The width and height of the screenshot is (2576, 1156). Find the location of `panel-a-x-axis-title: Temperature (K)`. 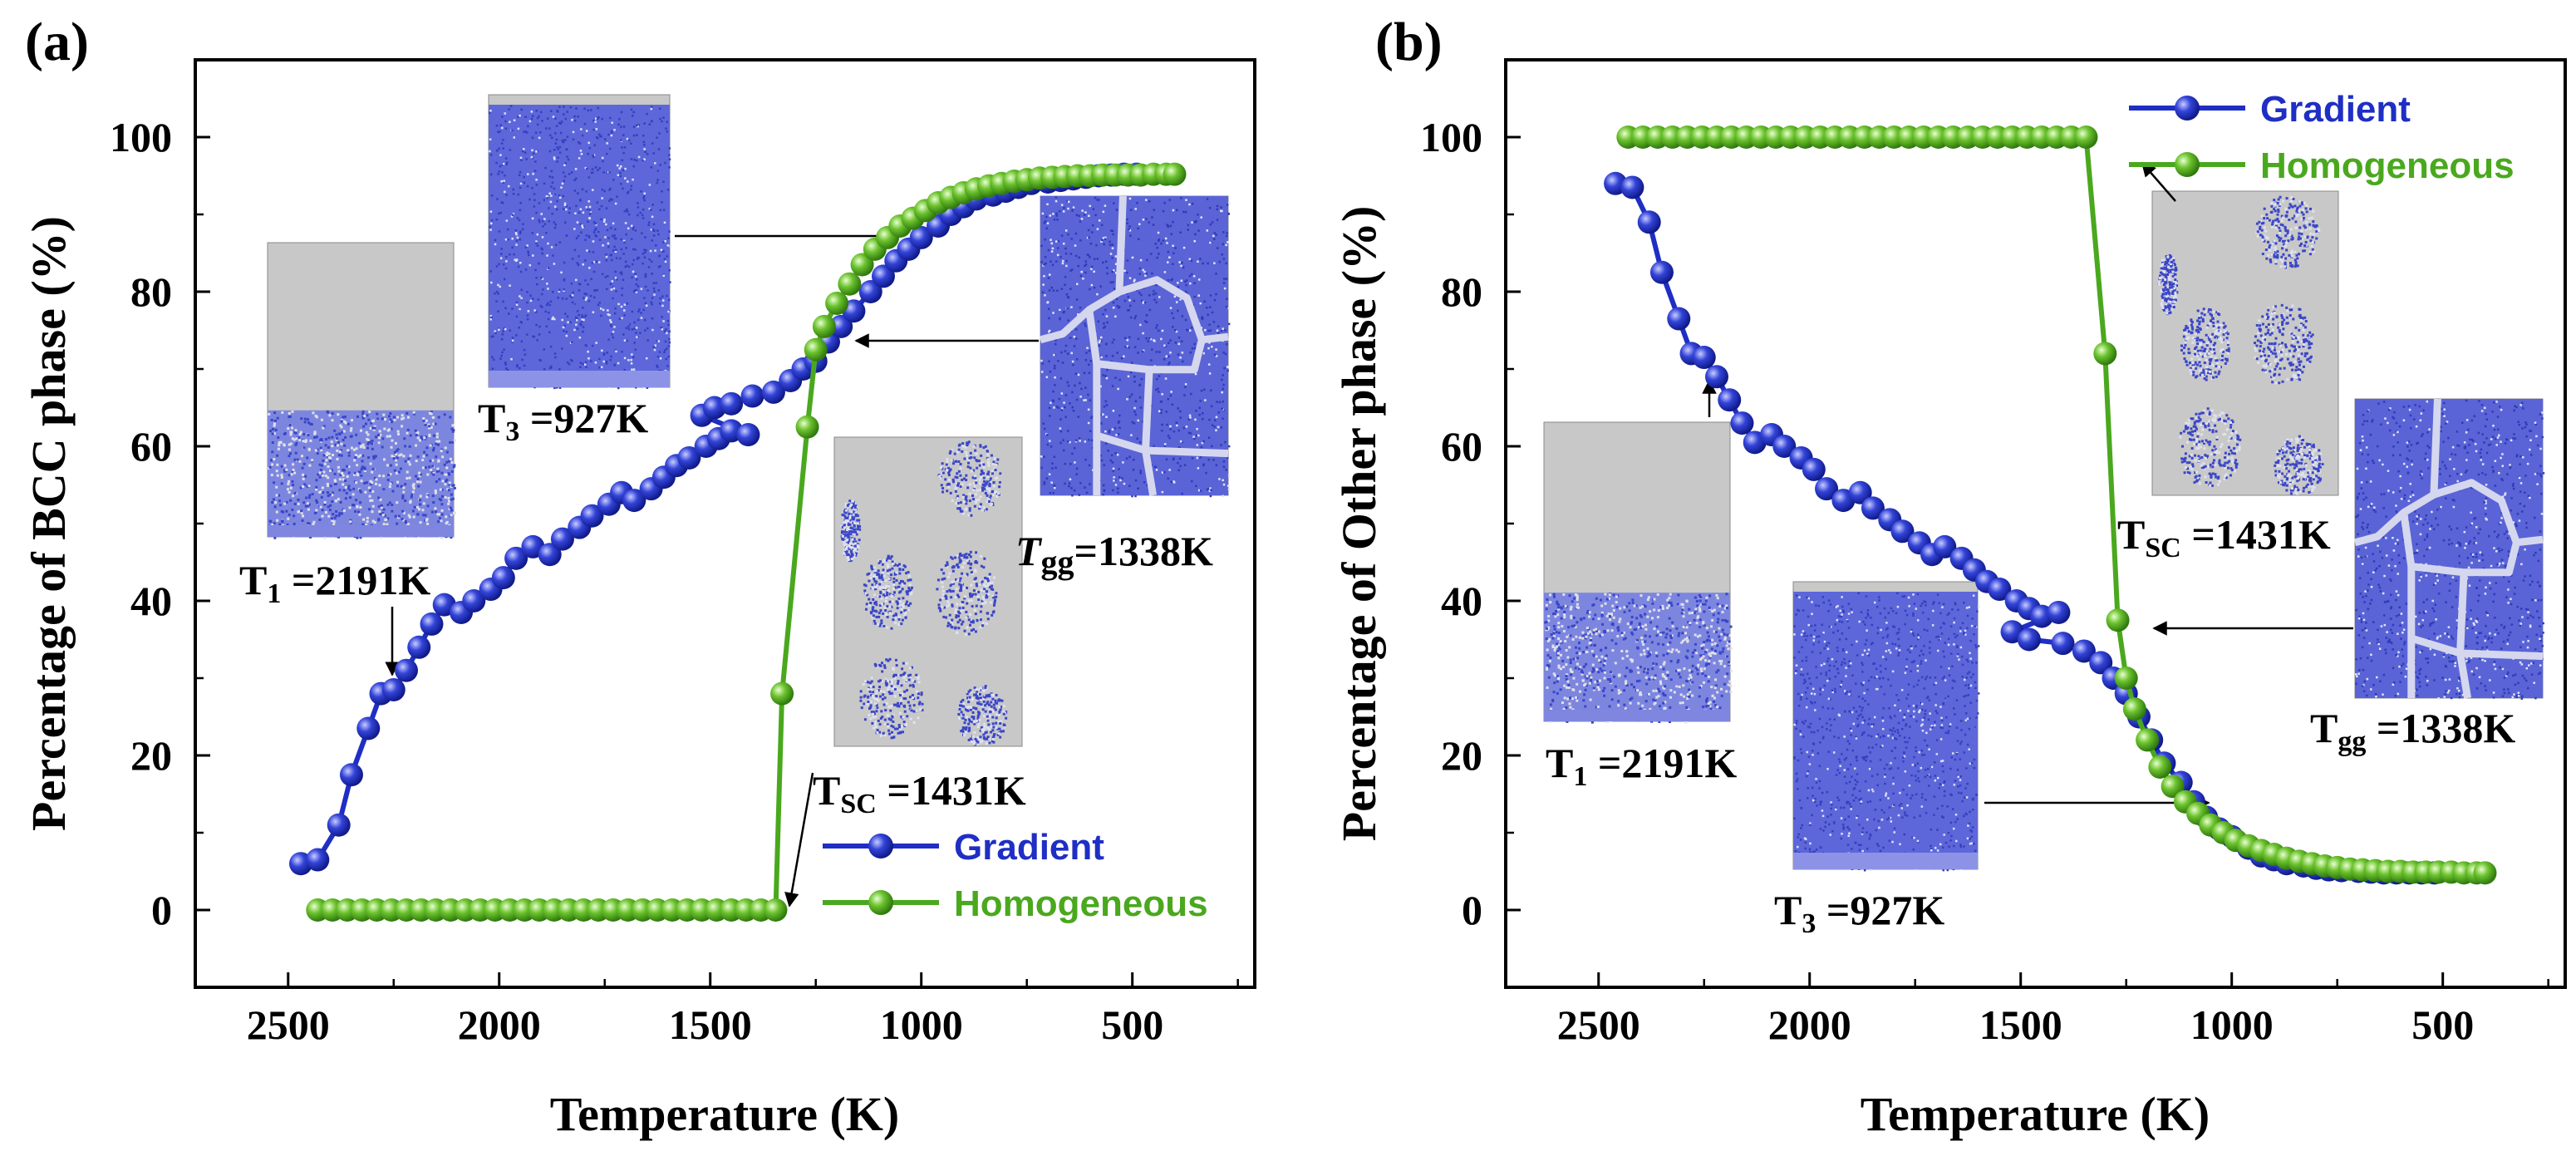

panel-a-x-axis-title: Temperature (K) is located at coordinates (725, 1114).